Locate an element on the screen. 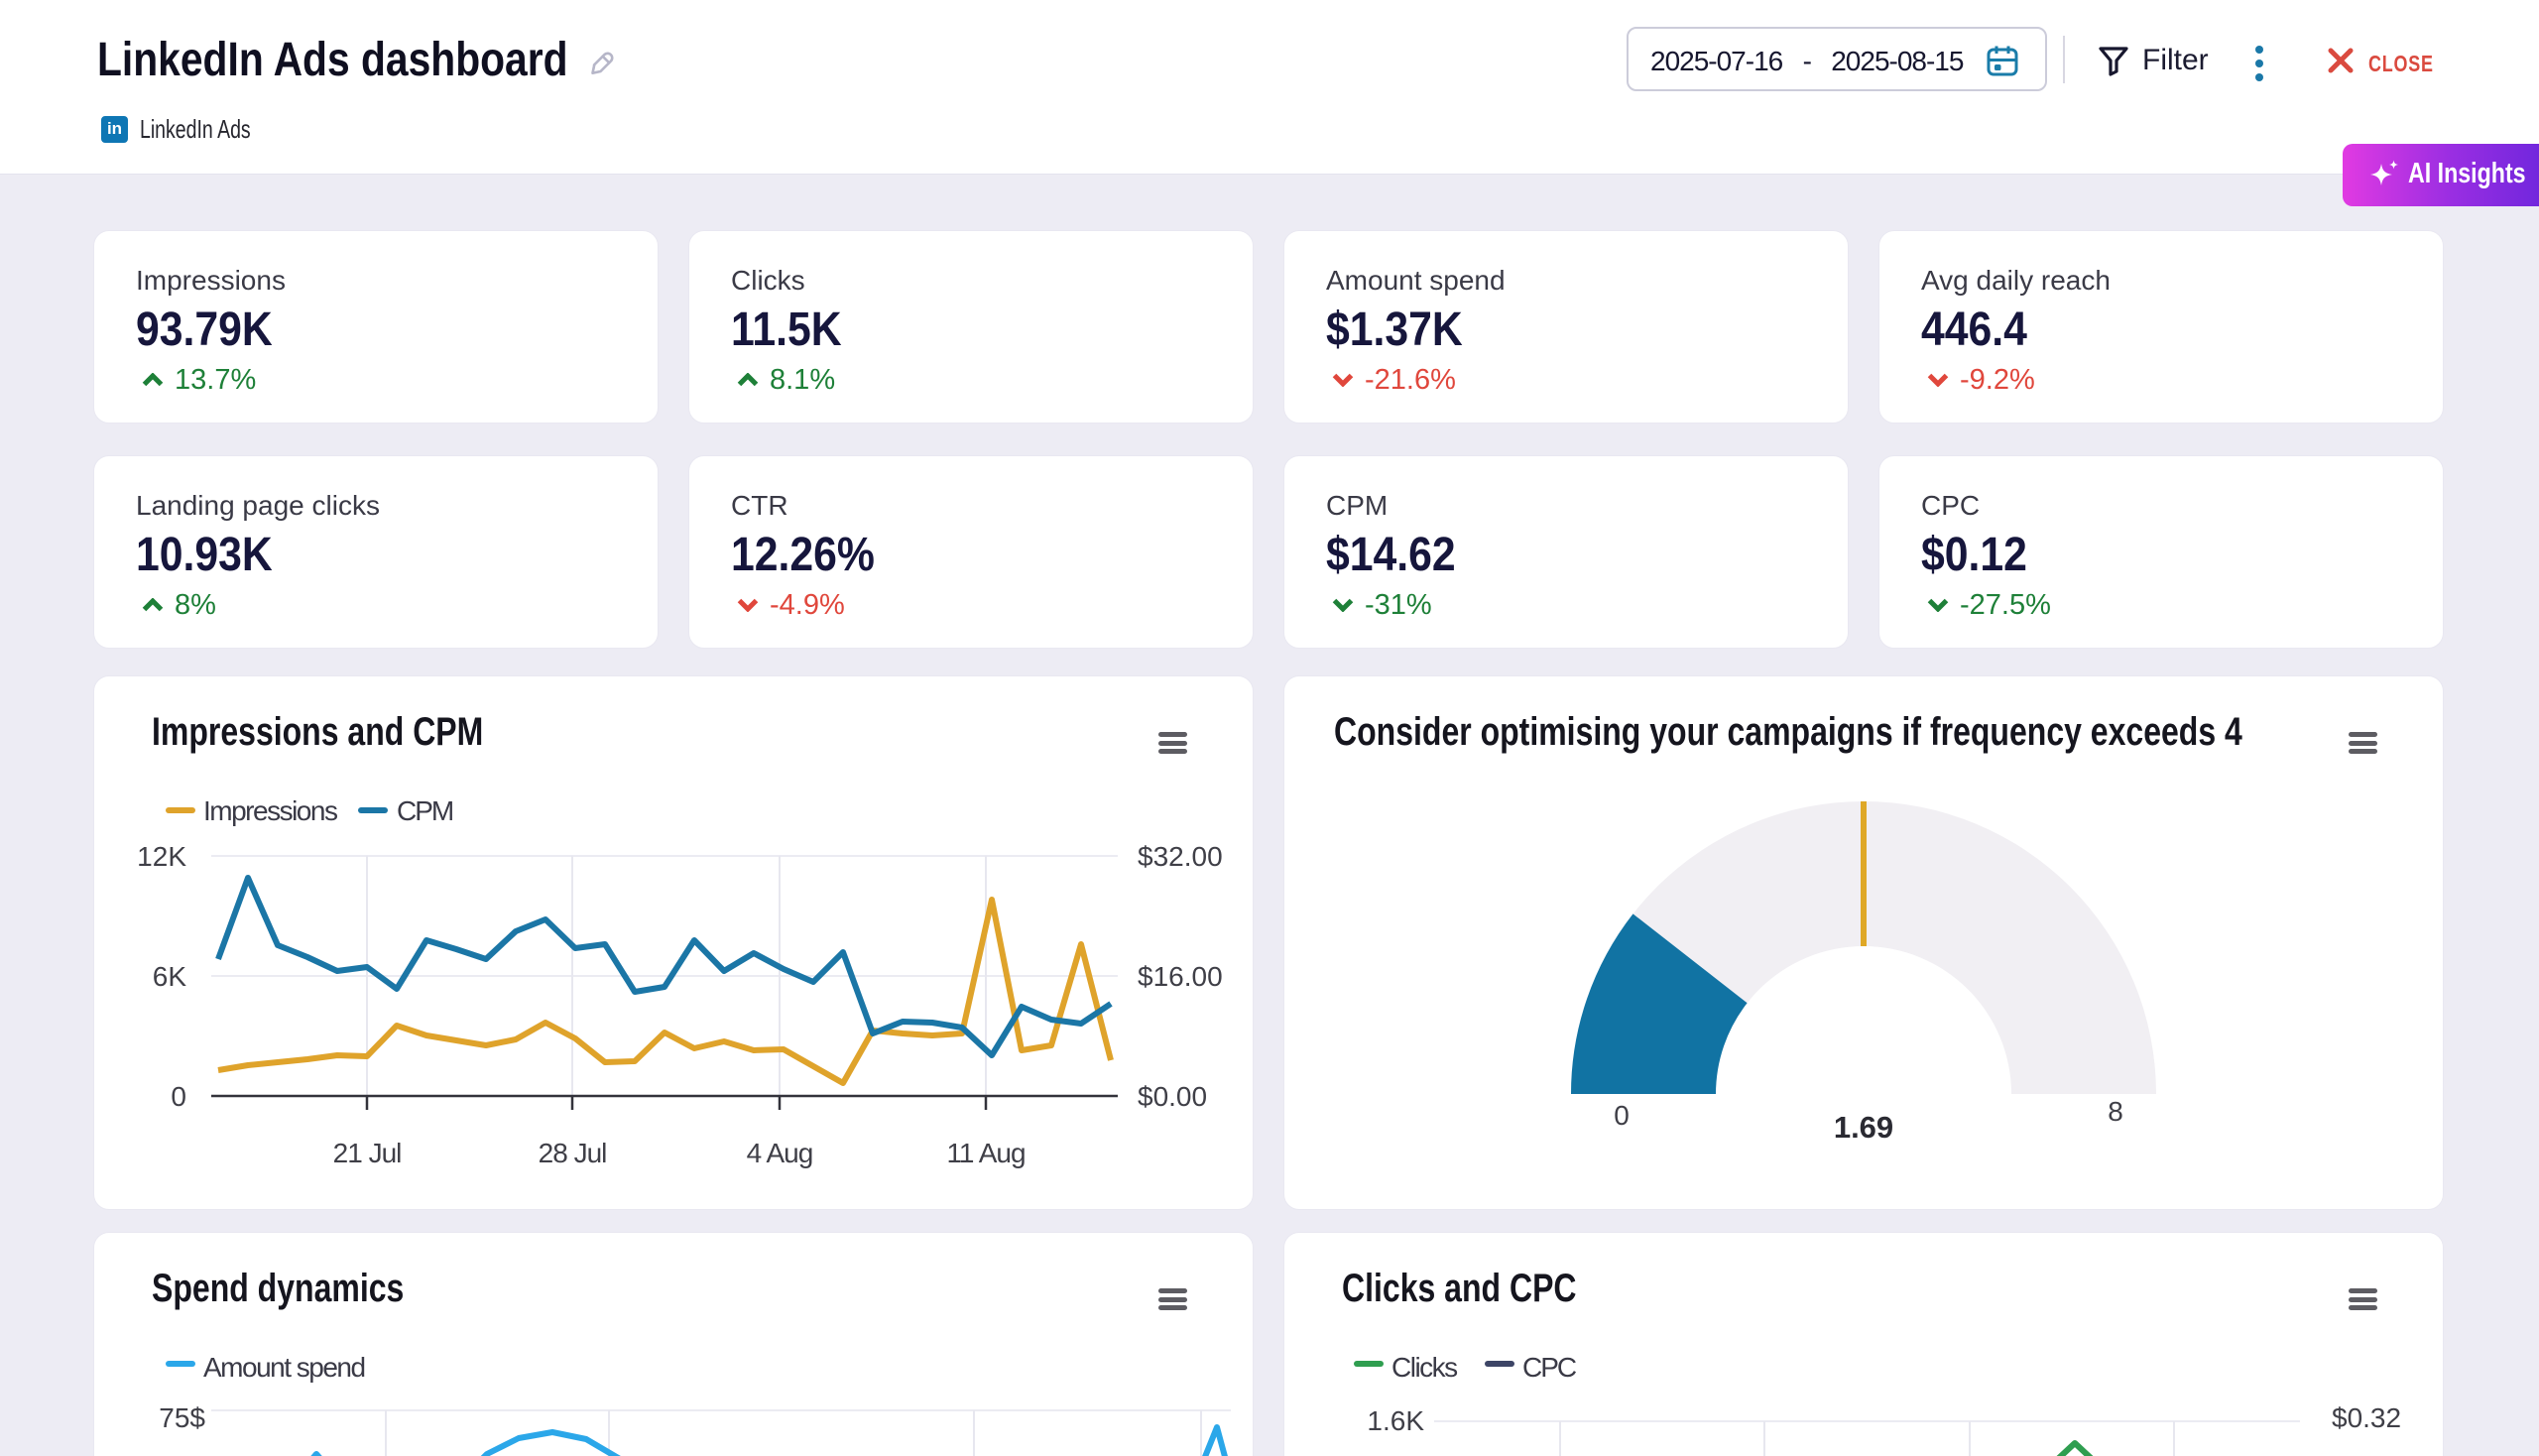 Image resolution: width=2539 pixels, height=1456 pixels. svg-text: $0.32 is located at coordinates (2366, 1417).